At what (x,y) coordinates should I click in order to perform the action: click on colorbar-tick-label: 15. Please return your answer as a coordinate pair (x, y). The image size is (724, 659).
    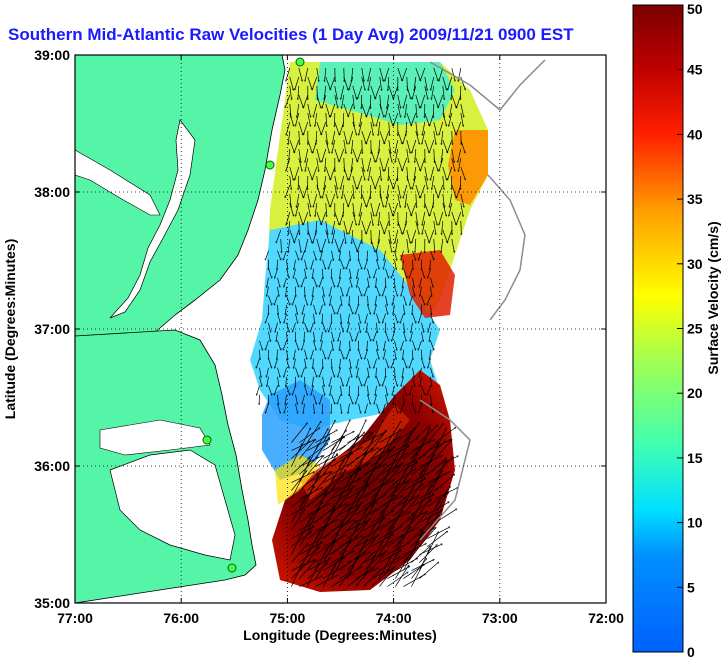
    Looking at the image, I should click on (695, 458).